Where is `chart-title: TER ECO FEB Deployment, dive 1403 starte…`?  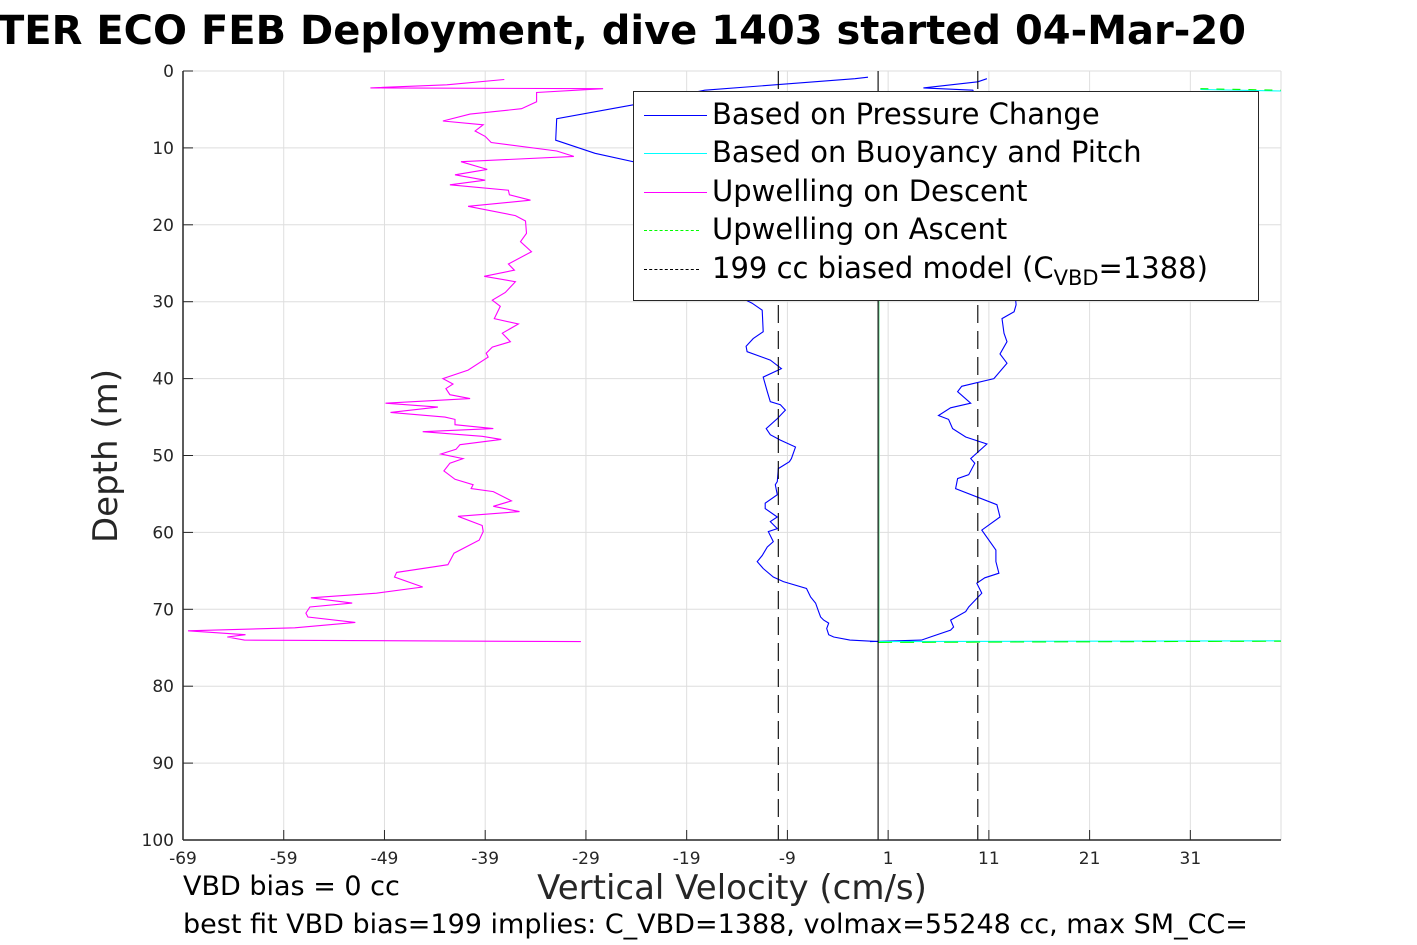 chart-title: TER ECO FEB Deployment, dive 1403 starte… is located at coordinates (623, 31).